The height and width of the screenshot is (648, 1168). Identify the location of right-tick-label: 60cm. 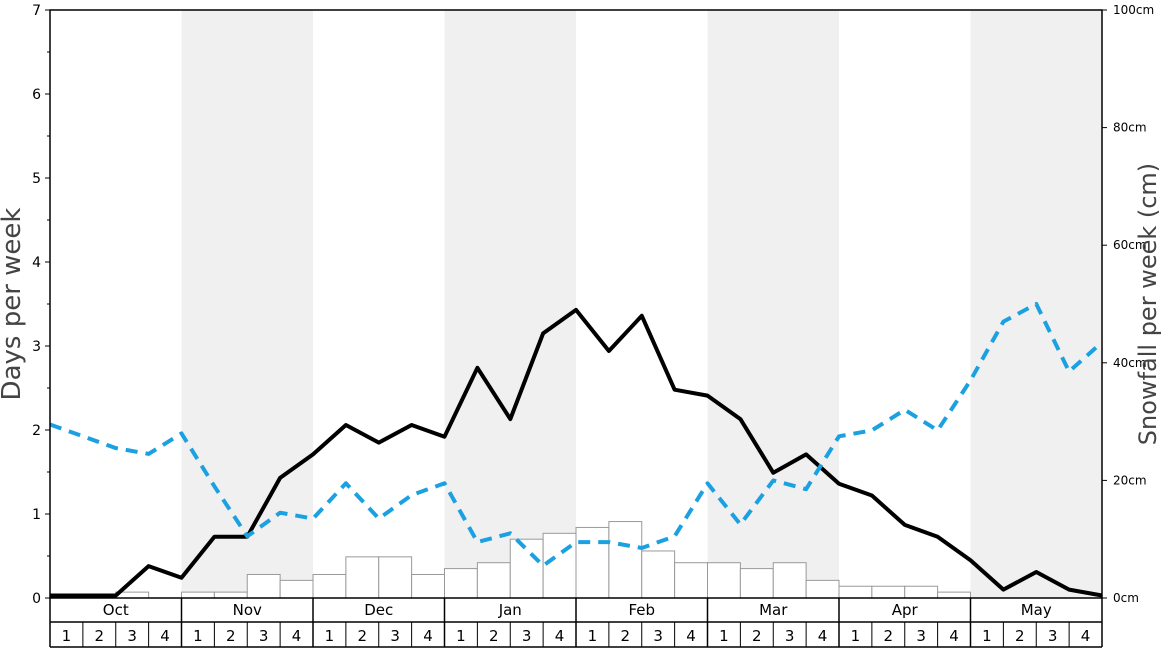
(1130, 245).